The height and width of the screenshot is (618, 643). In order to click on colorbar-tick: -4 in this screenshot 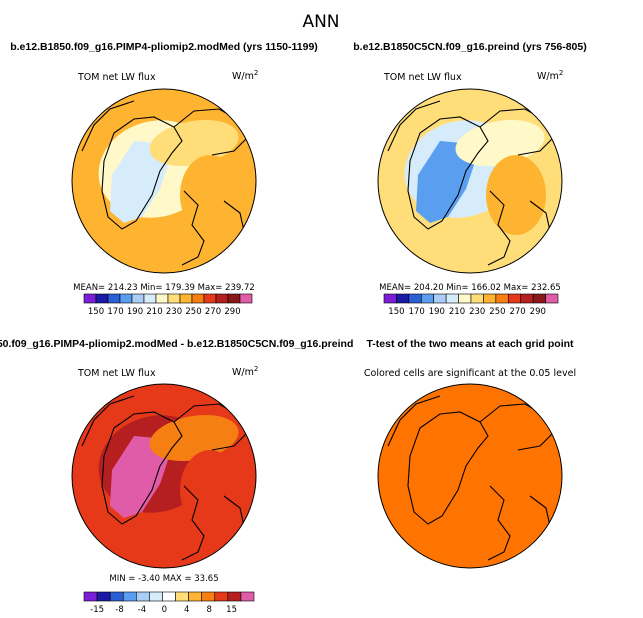, I will do `click(142, 610)`.